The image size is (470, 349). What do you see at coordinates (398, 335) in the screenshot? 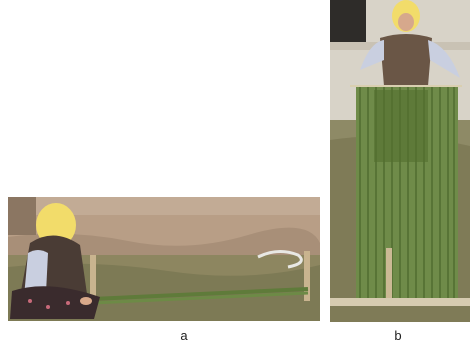
I see `caption-b: b` at bounding box center [398, 335].